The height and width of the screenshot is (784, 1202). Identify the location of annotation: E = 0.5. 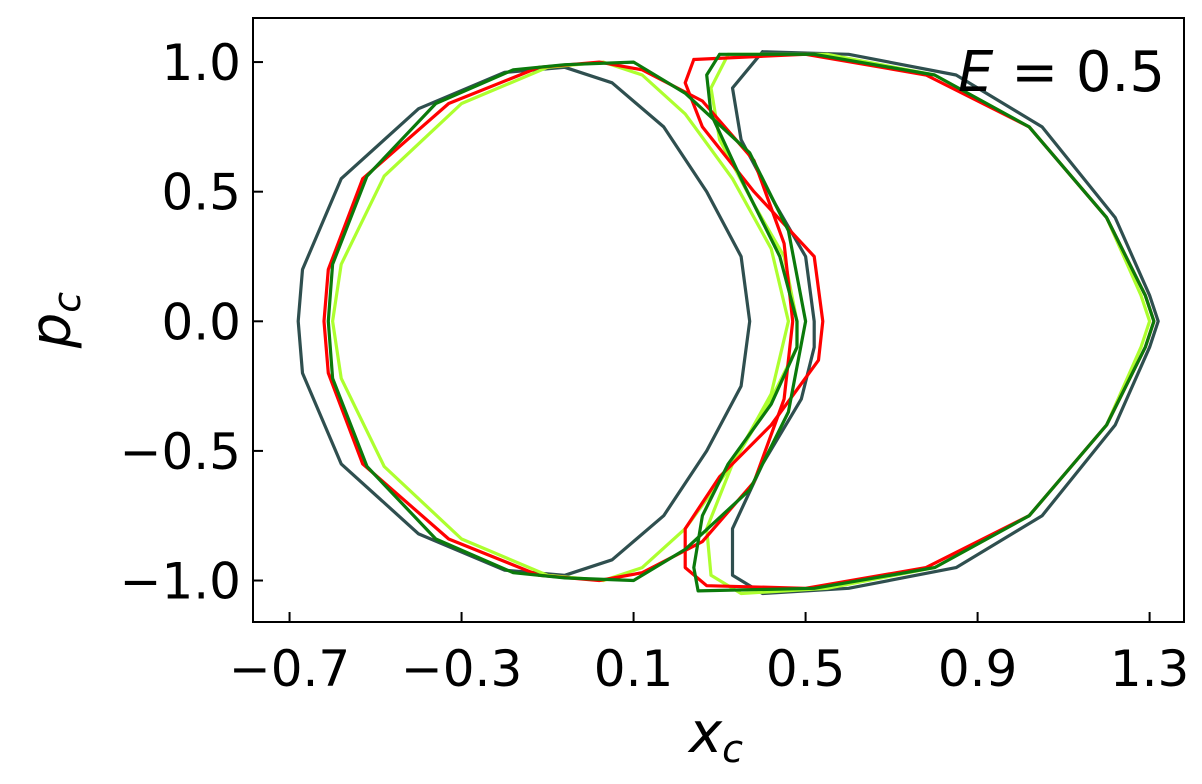
(1061, 72).